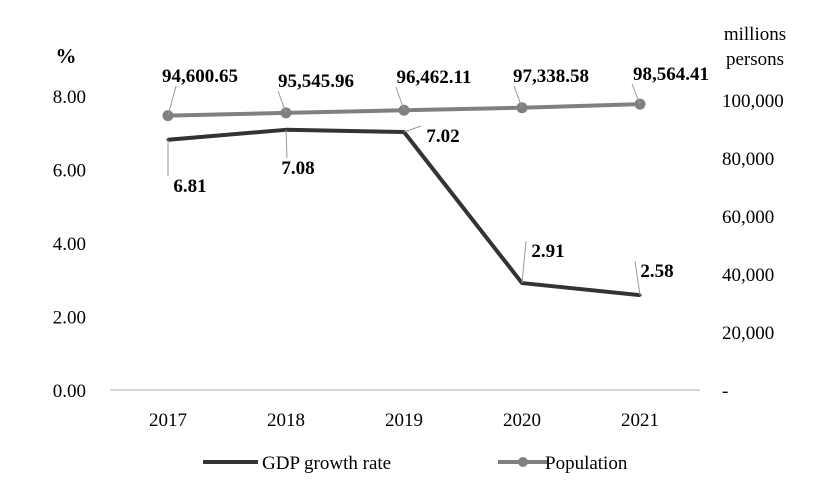  What do you see at coordinates (753, 246) in the screenshot?
I see `right-axis-ticks: - 20,000 40,000 60,000 80,000 100,000` at bounding box center [753, 246].